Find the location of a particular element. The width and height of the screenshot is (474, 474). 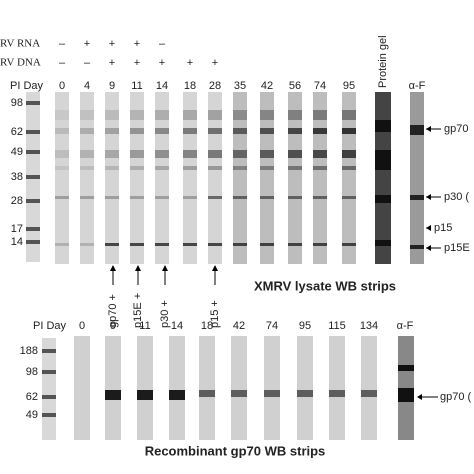

caption: XMRV lysate WB strips is located at coordinates (325, 285).